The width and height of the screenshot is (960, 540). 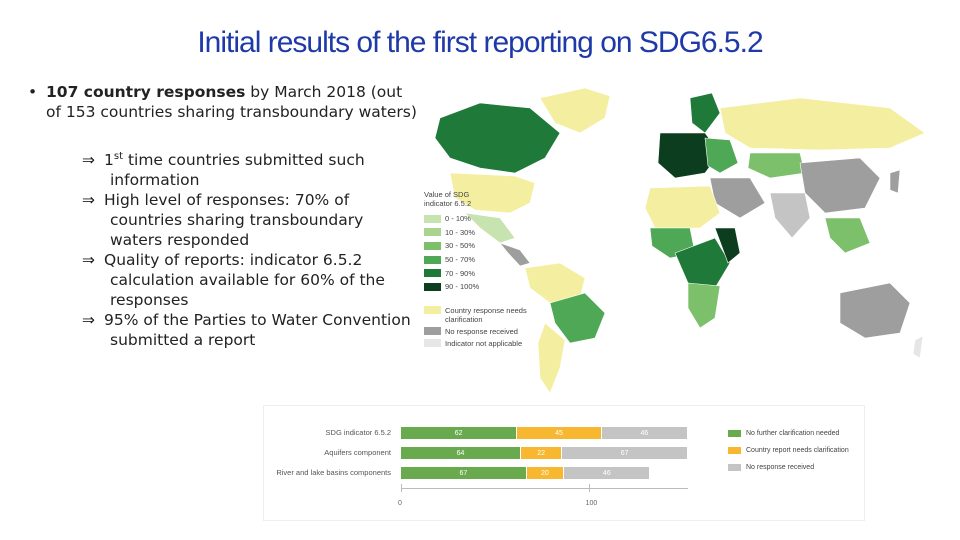 I want to click on map-legend-item: 90 - 100%, so click(x=475, y=287).